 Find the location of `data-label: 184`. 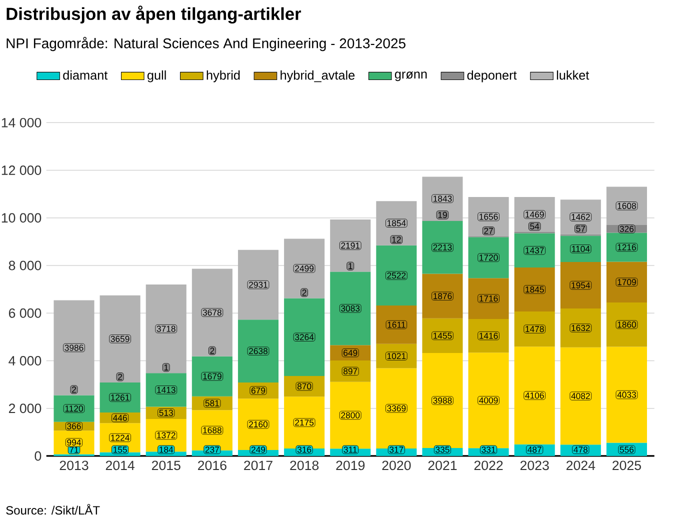

data-label: 184 is located at coordinates (167, 449).